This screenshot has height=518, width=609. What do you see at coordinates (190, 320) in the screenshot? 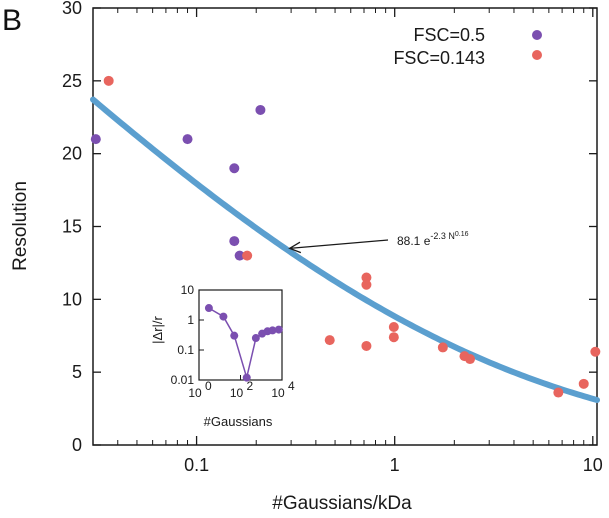
I see `inset-y-tick-label: 1` at bounding box center [190, 320].